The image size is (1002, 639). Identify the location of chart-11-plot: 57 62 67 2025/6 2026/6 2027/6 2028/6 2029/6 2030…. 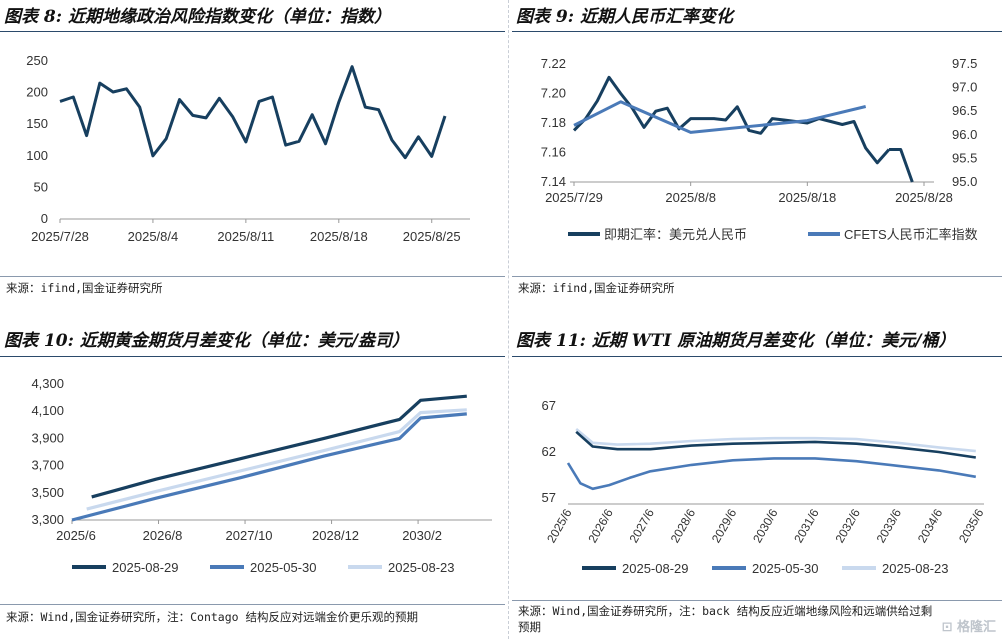
(764, 487).